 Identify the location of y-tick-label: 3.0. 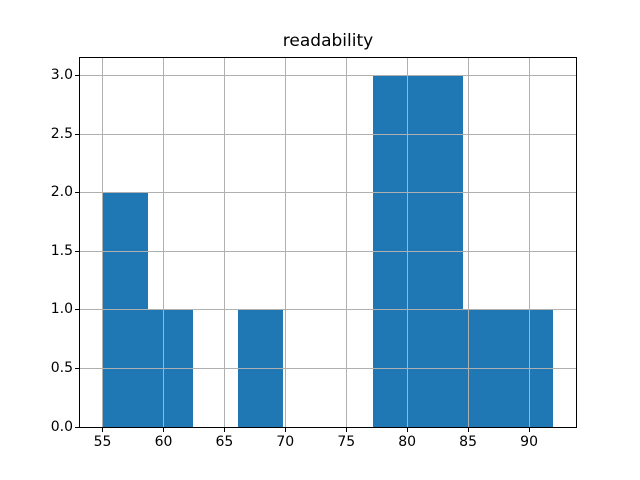
(61, 75).